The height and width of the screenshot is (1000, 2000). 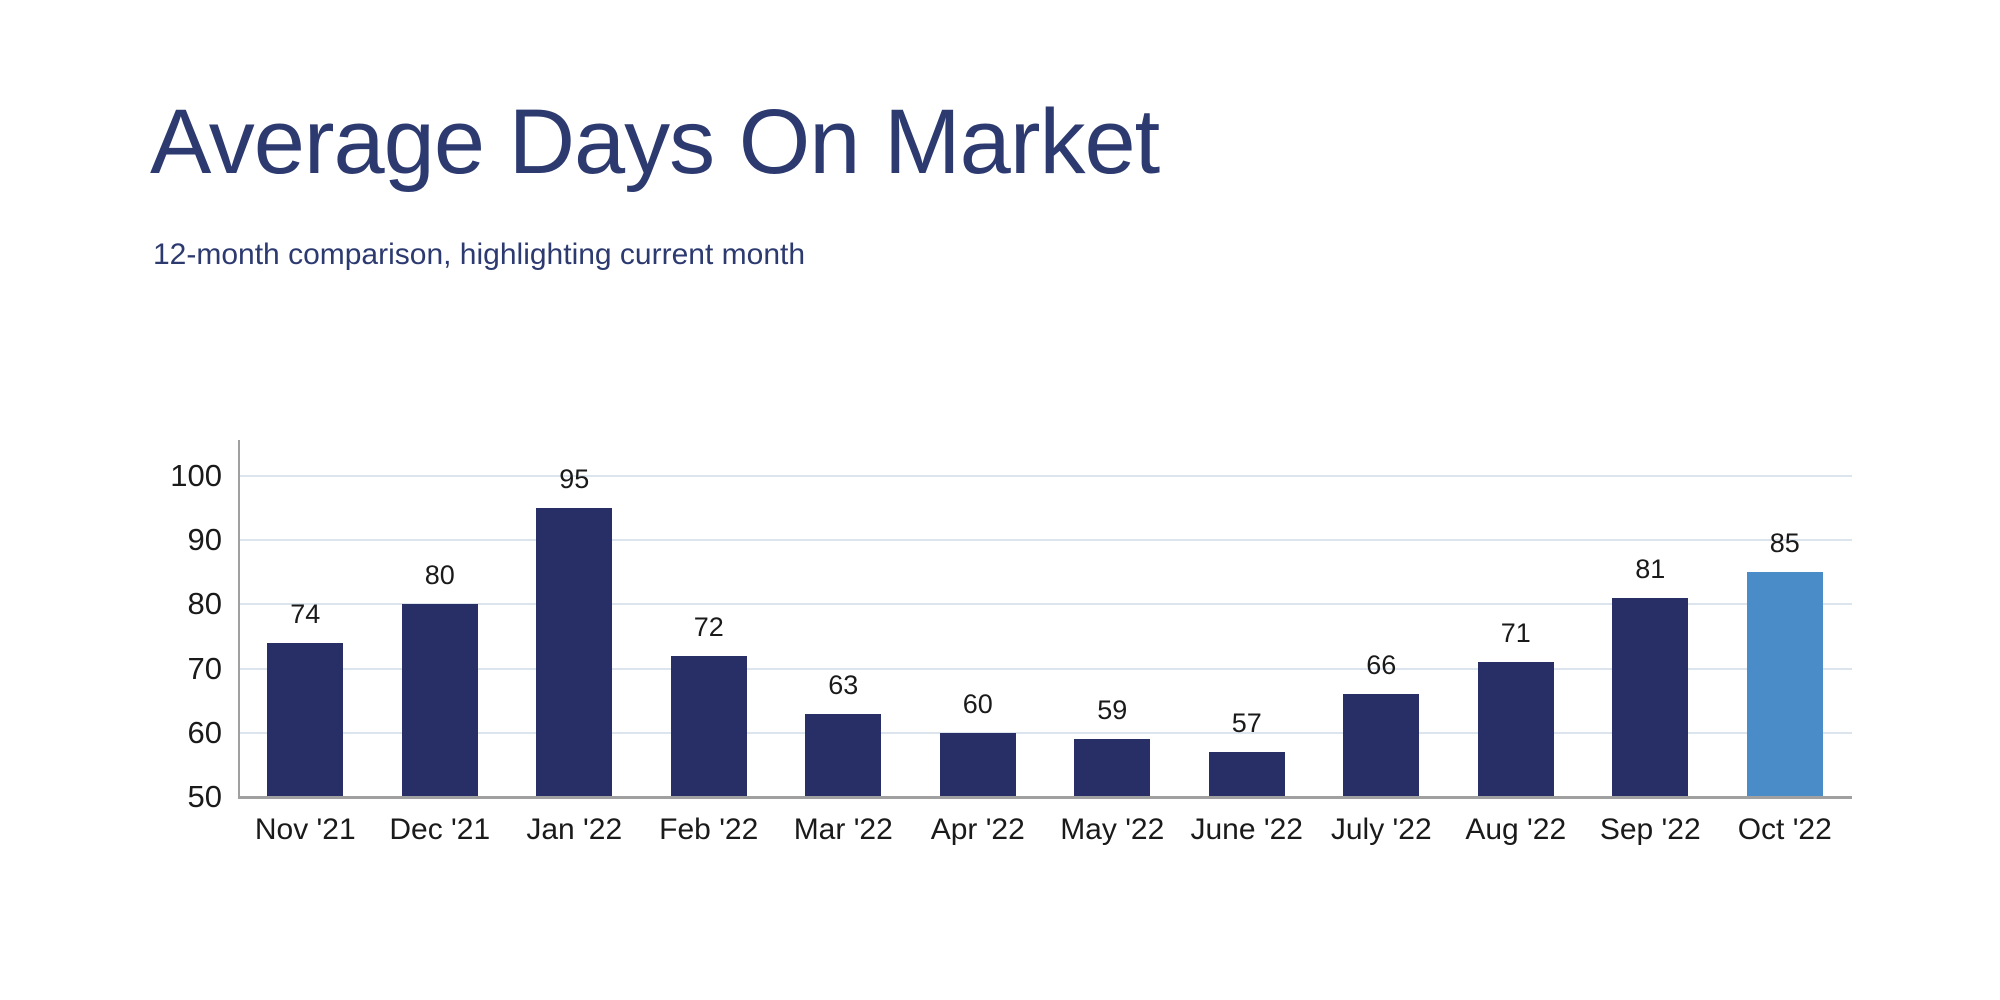 What do you see at coordinates (1246, 723) in the screenshot?
I see `bar-value-label: 57` at bounding box center [1246, 723].